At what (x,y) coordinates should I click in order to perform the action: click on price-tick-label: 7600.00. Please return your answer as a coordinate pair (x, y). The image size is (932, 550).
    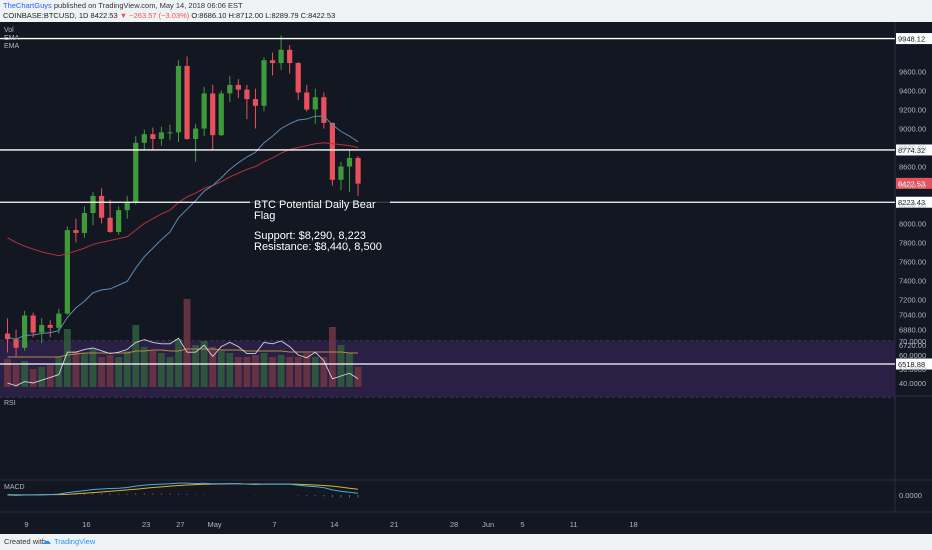
    Looking at the image, I should click on (912, 261).